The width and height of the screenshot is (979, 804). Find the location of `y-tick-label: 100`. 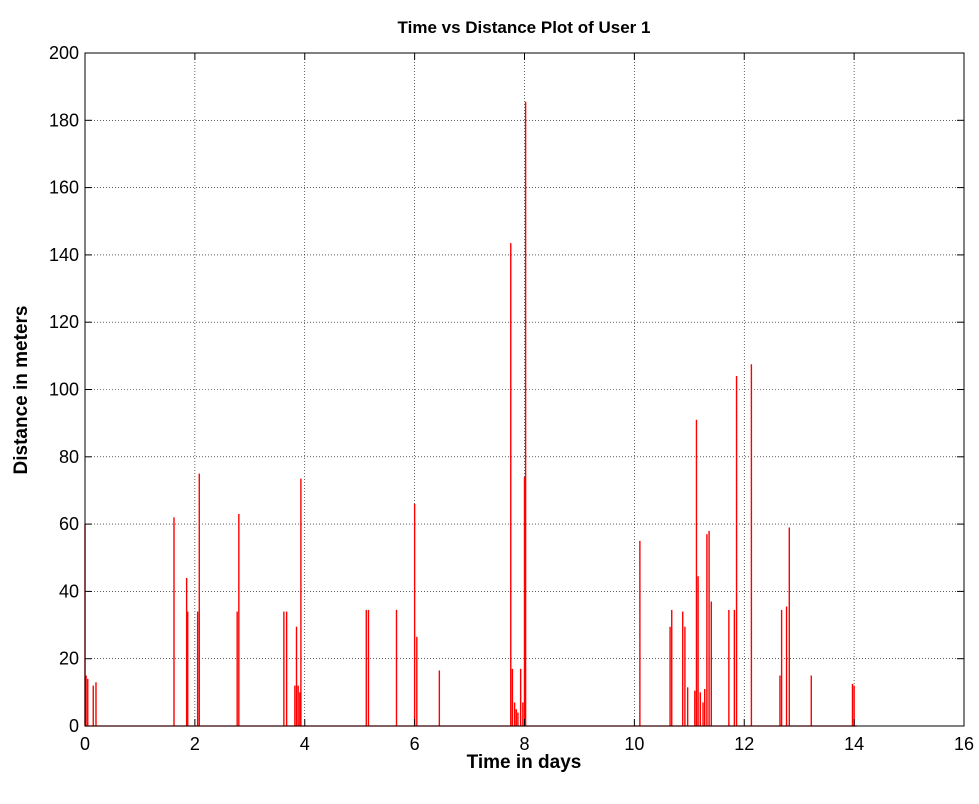

y-tick-label: 100 is located at coordinates (64, 390).